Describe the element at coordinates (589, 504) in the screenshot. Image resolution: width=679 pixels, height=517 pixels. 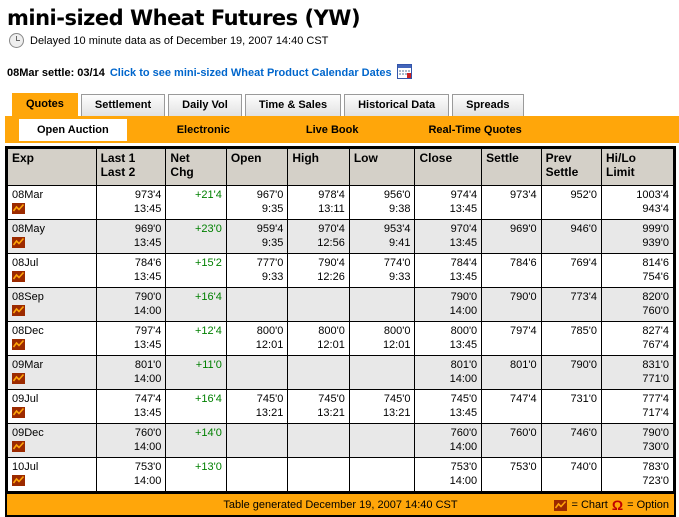
I see `chart-legend-label: = Chart` at that location.